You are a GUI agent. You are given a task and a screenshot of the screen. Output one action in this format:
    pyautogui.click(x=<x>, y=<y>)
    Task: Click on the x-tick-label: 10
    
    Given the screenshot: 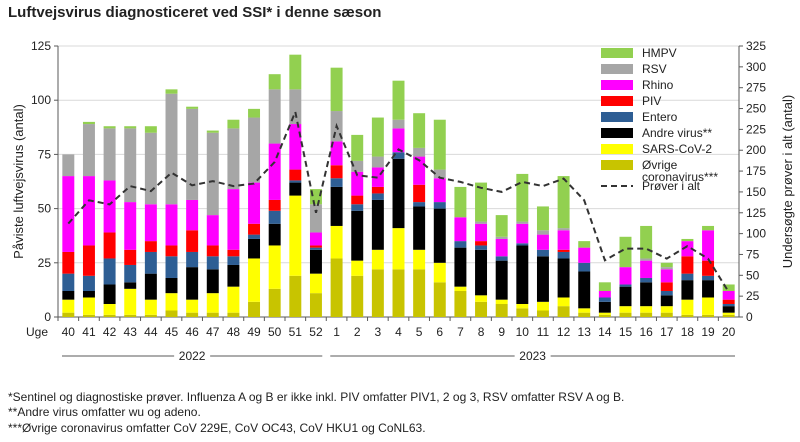 What is the action you would take?
    pyautogui.click(x=523, y=332)
    